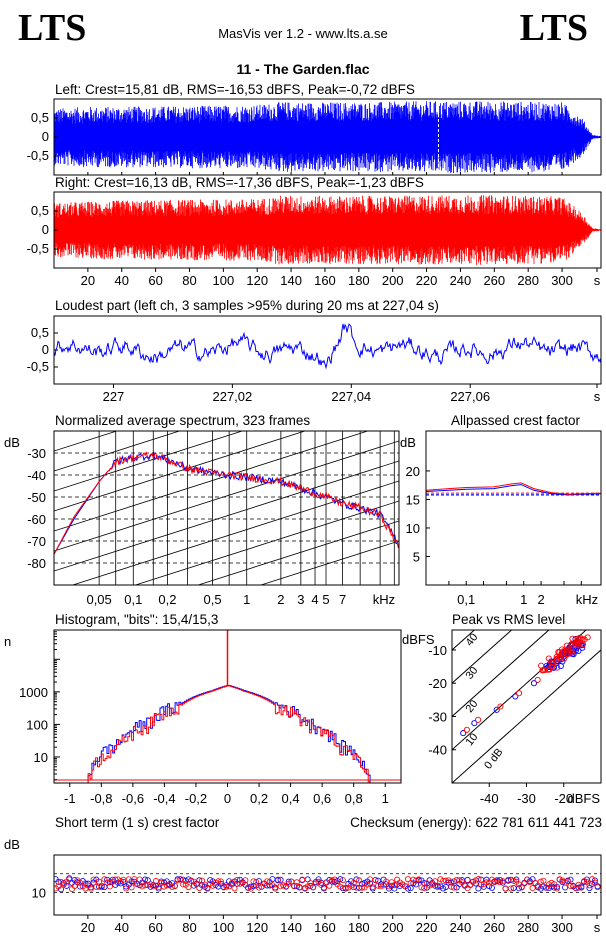 The height and width of the screenshot is (946, 606). I want to click on histogram-ytick: 1000, so click(33, 692).